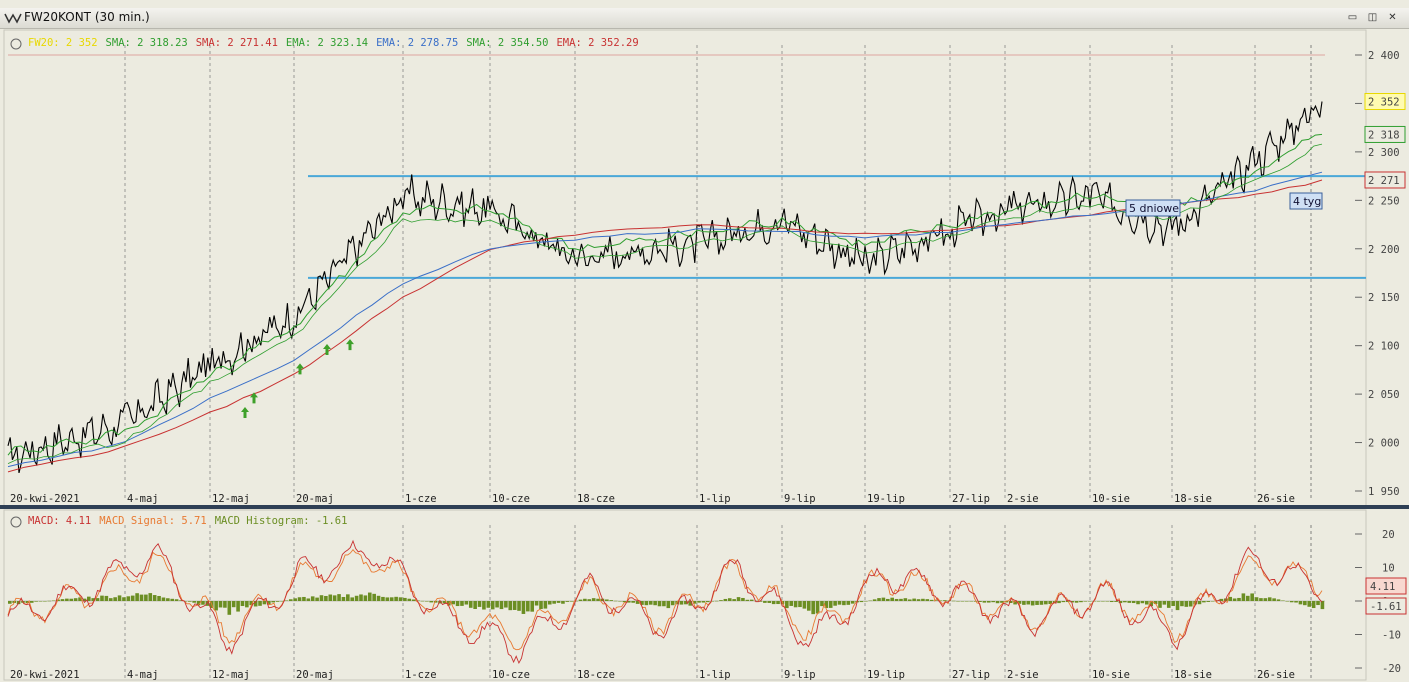  Describe the element at coordinates (1392, 17) in the screenshot. I see `close-button: ✕` at that location.